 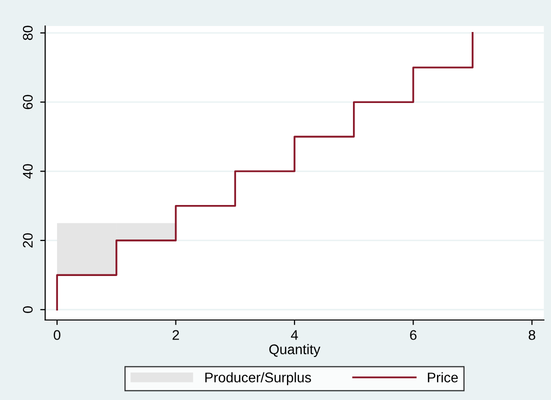 What do you see at coordinates (27, 240) in the screenshot?
I see `y-tick-label: 20` at bounding box center [27, 240].